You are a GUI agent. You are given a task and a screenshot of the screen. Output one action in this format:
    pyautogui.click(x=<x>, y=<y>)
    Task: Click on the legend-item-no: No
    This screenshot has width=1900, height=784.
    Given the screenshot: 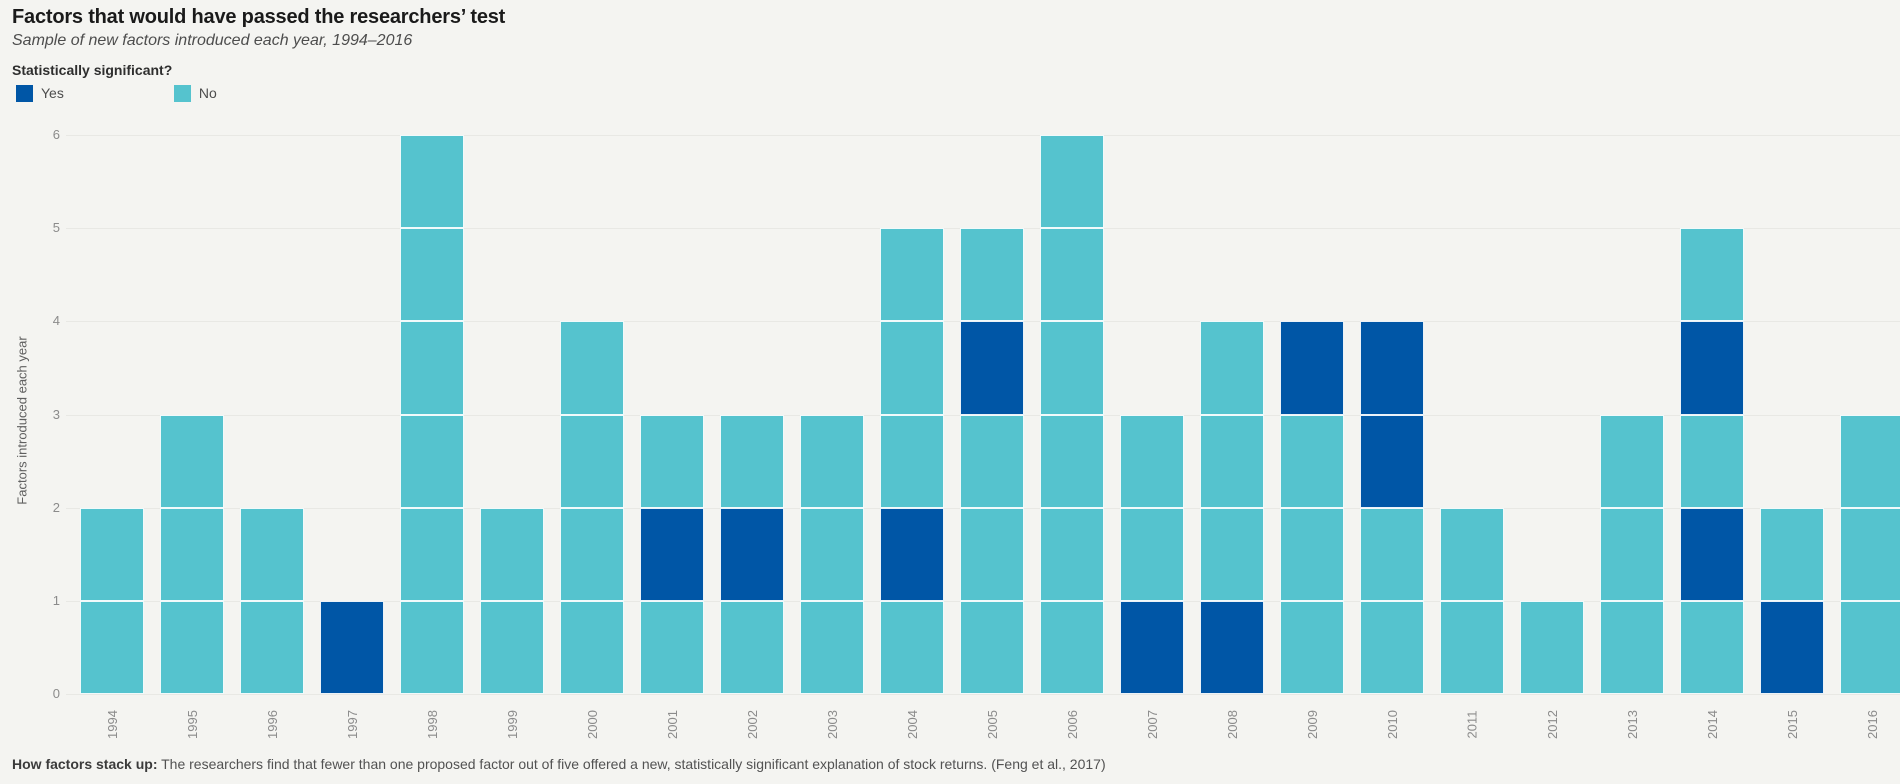 What is the action you would take?
    pyautogui.click(x=195, y=93)
    